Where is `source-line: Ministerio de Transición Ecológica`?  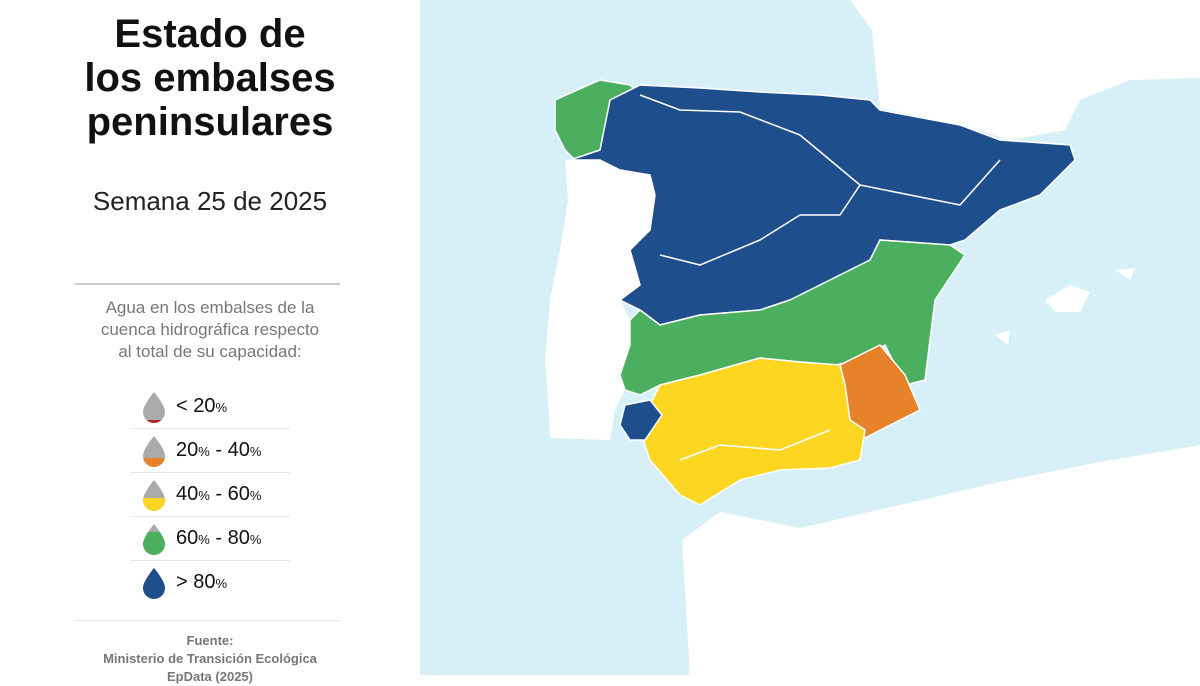 source-line: Ministerio de Transición Ecológica is located at coordinates (210, 658).